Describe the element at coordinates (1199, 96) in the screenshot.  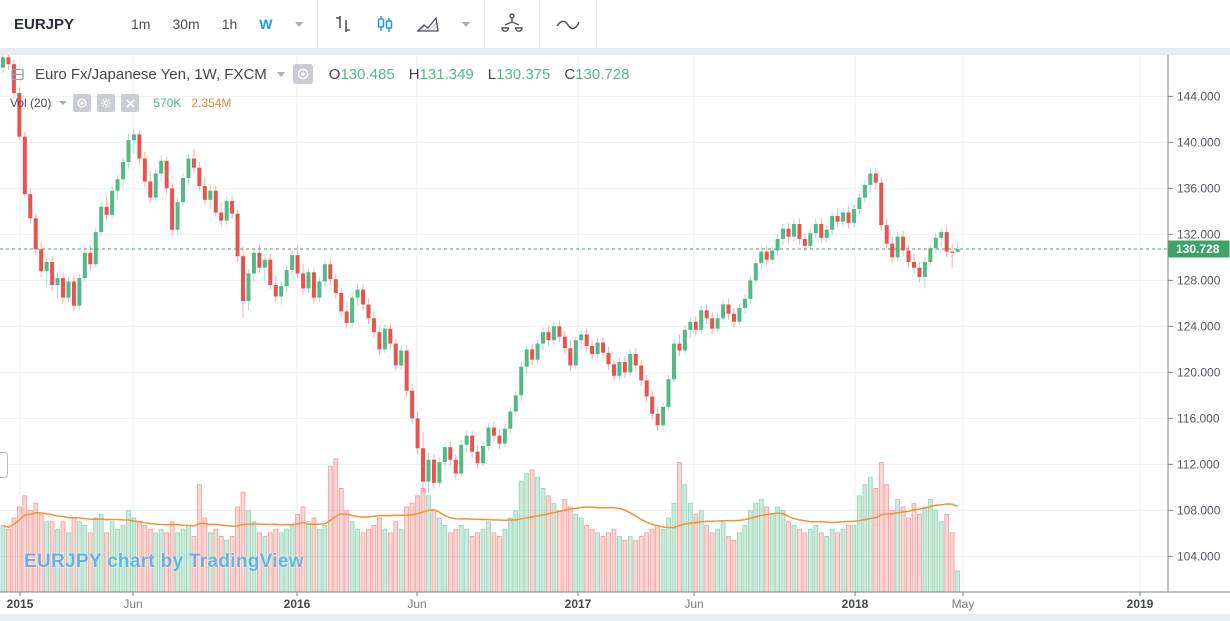
I see `price-tick-label: 144.000` at that location.